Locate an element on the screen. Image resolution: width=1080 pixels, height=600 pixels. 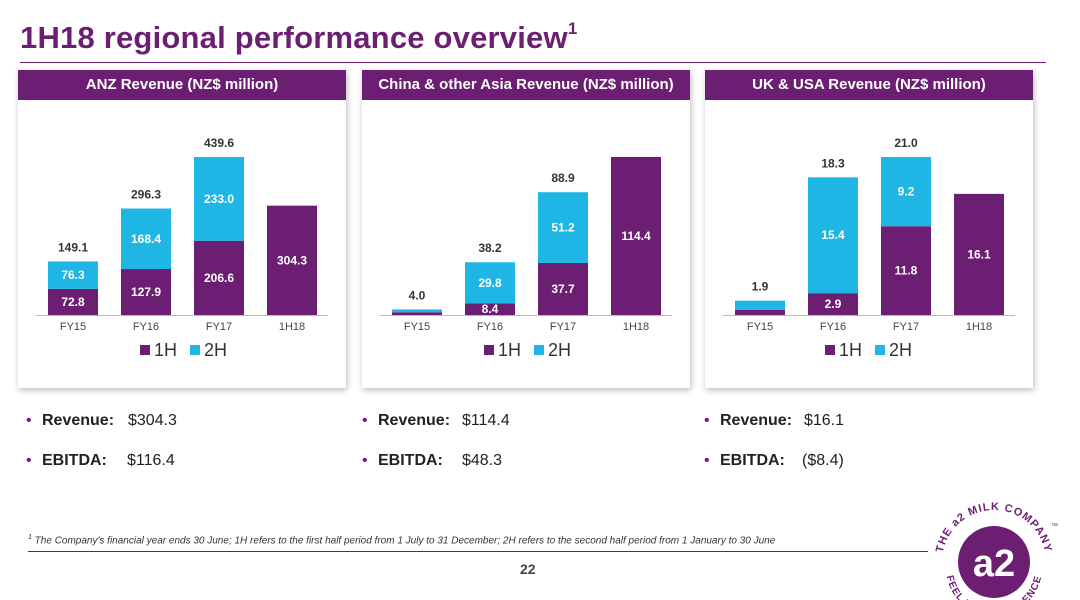
page-title: 1H18 regional performance overview1 is located at coordinates (299, 36).